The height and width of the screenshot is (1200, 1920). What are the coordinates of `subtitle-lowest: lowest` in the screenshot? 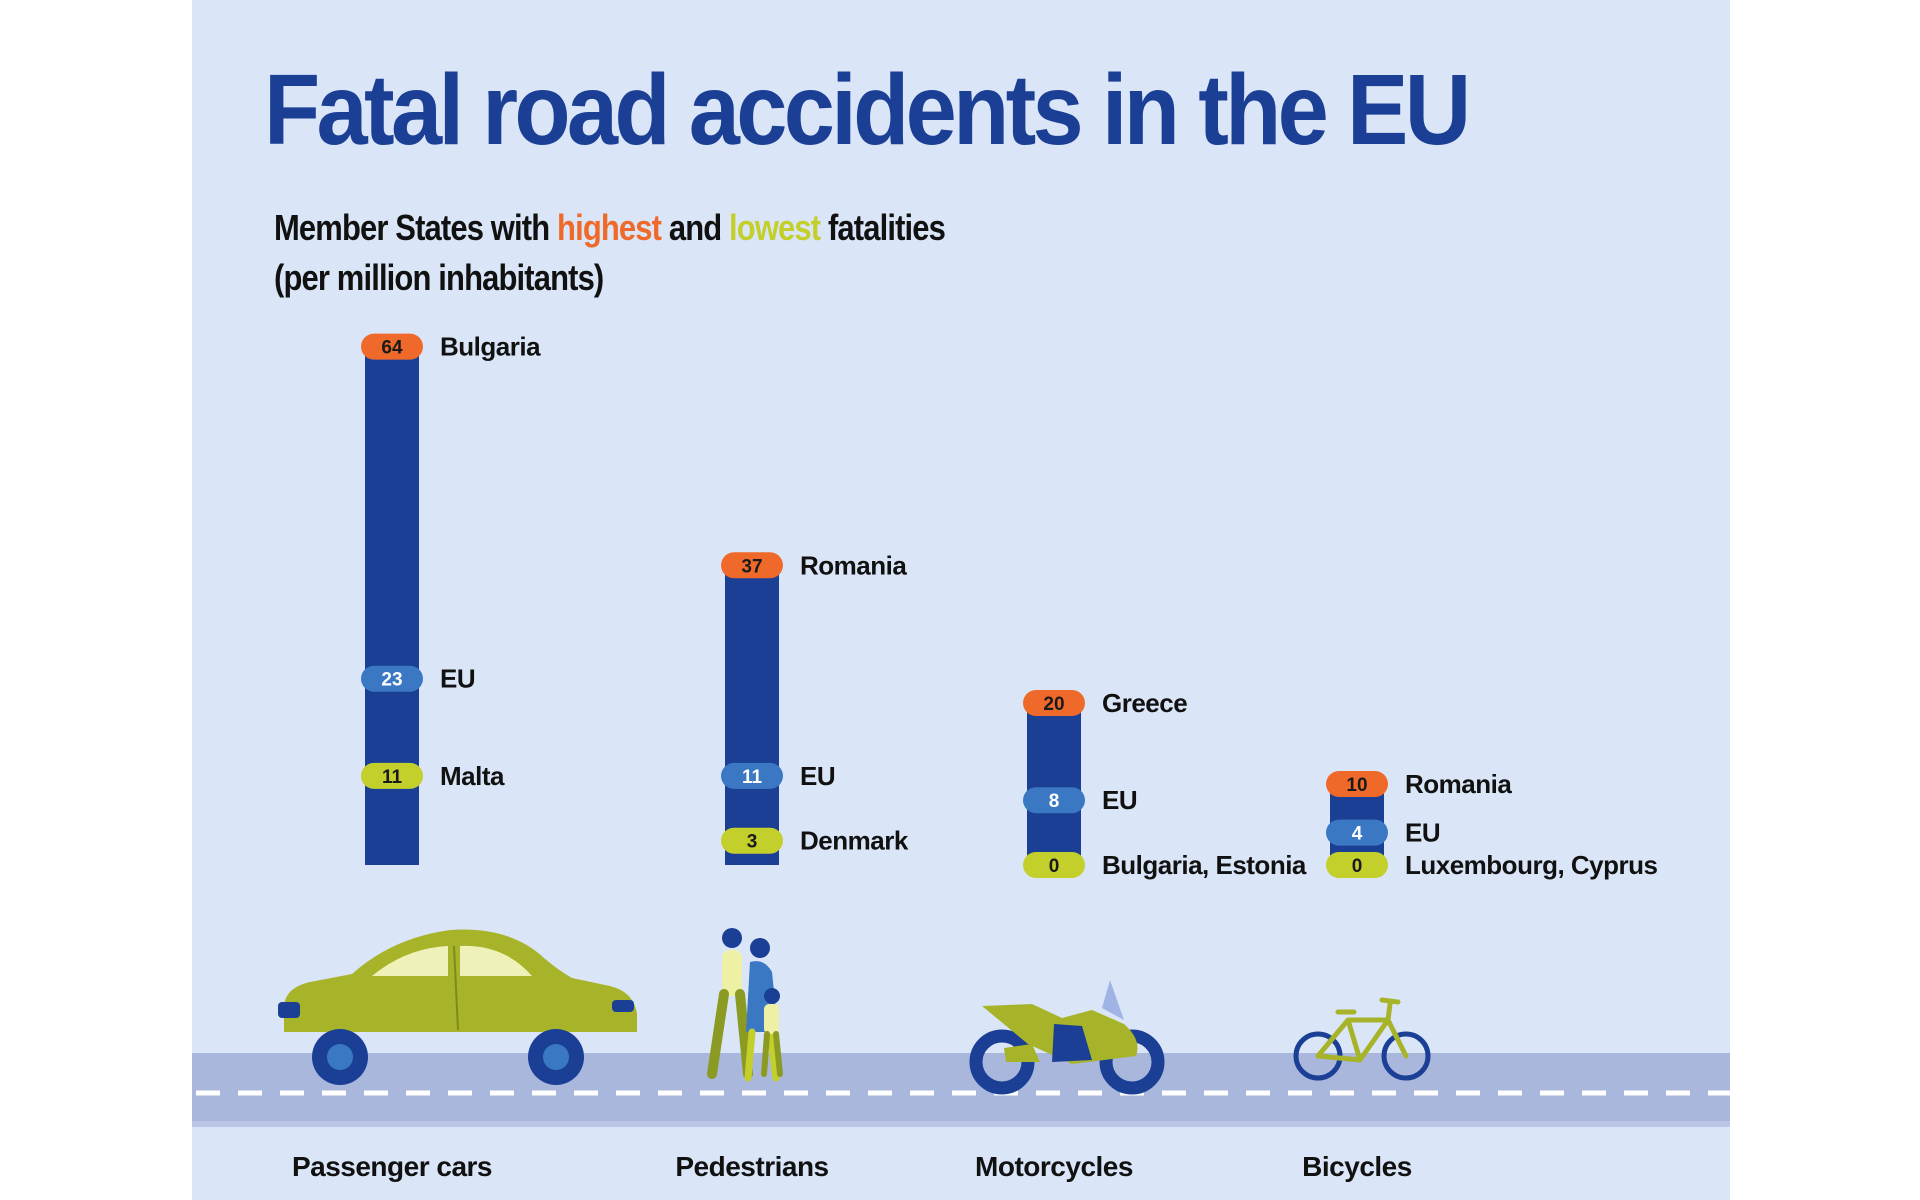 It's located at (775, 227).